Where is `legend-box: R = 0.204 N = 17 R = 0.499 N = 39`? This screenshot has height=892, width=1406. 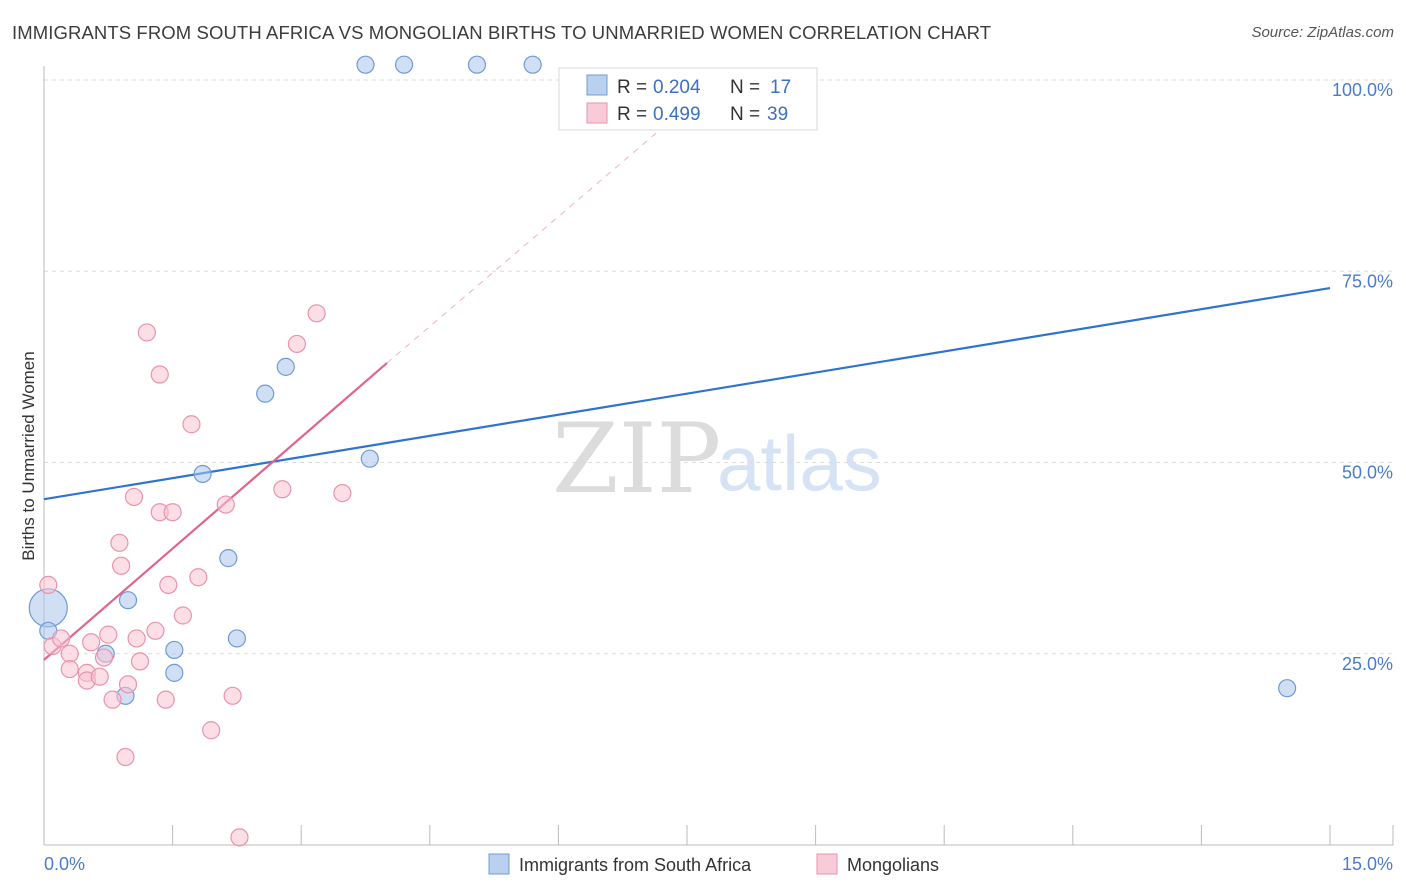
legend-box: R = 0.204 N = 17 R = 0.499 N = 39 is located at coordinates (688, 99).